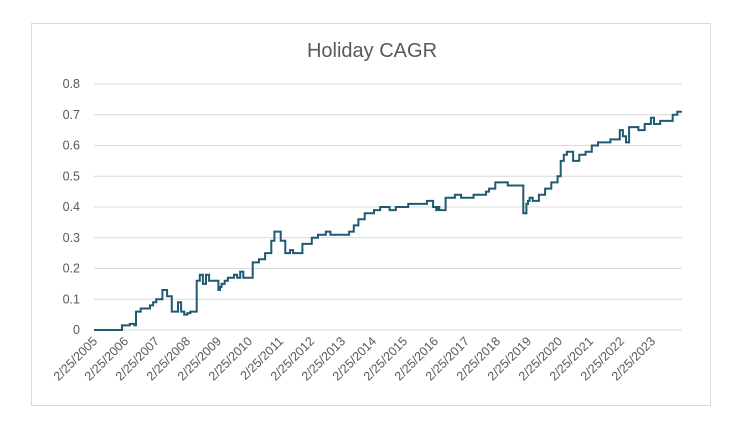 This screenshot has height=428, width=744. Describe the element at coordinates (71, 146) in the screenshot. I see `y-tick-label: 0.6` at that location.